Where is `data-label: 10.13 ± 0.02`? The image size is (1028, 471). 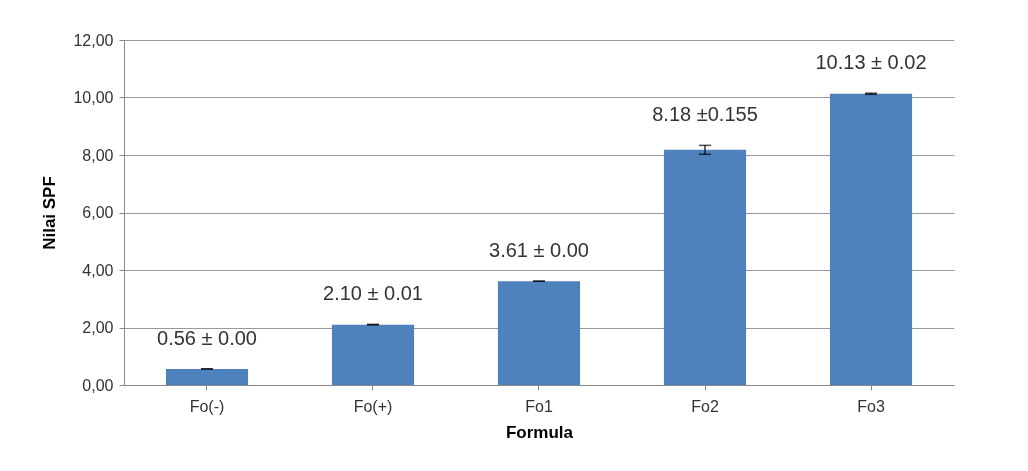
data-label: 10.13 ± 0.02 is located at coordinates (871, 62).